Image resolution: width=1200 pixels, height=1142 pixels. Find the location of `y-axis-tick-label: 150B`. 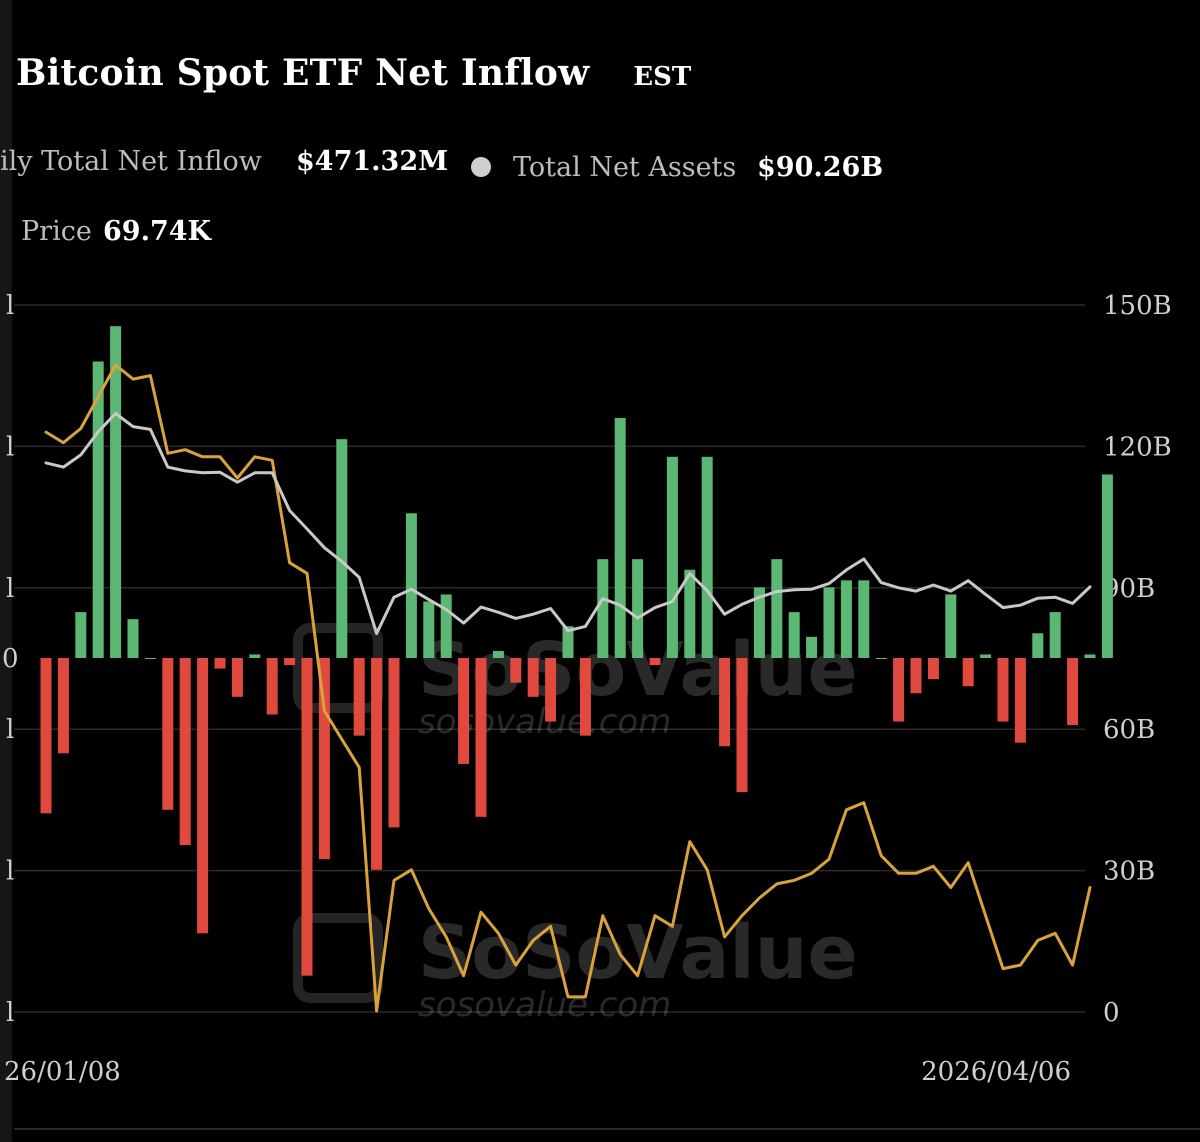

y-axis-tick-label: 150B is located at coordinates (1137, 306).